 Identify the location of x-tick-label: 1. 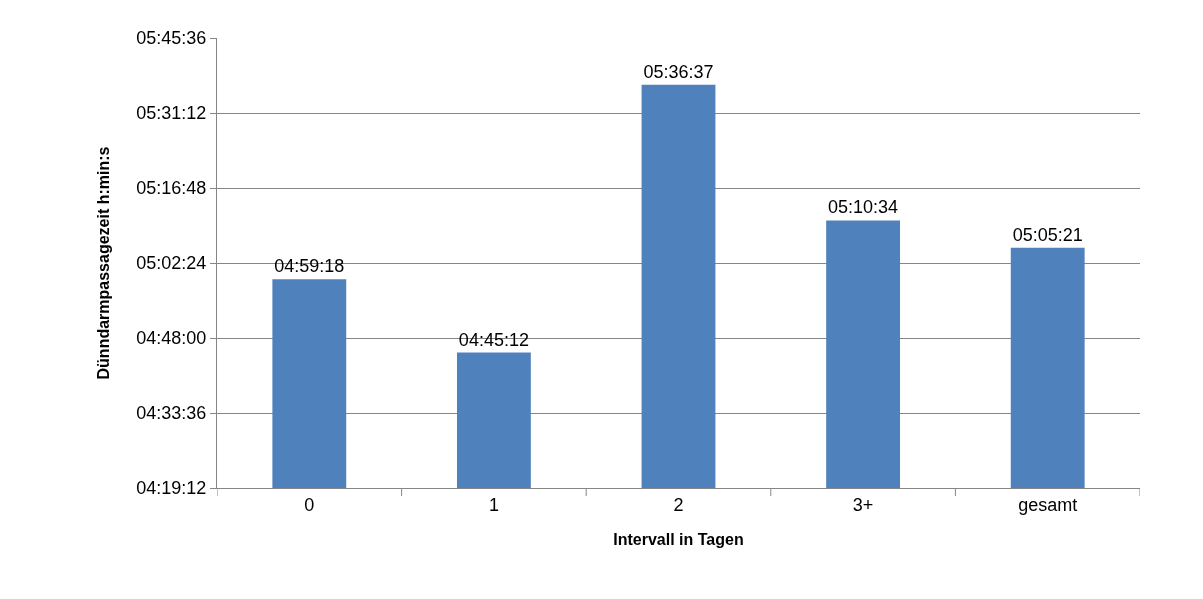
(493, 504).